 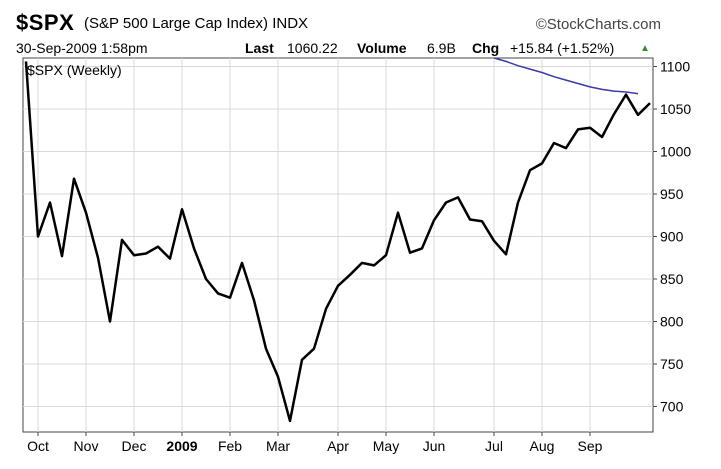 I want to click on y-tick-label: 1100, so click(x=675, y=67).